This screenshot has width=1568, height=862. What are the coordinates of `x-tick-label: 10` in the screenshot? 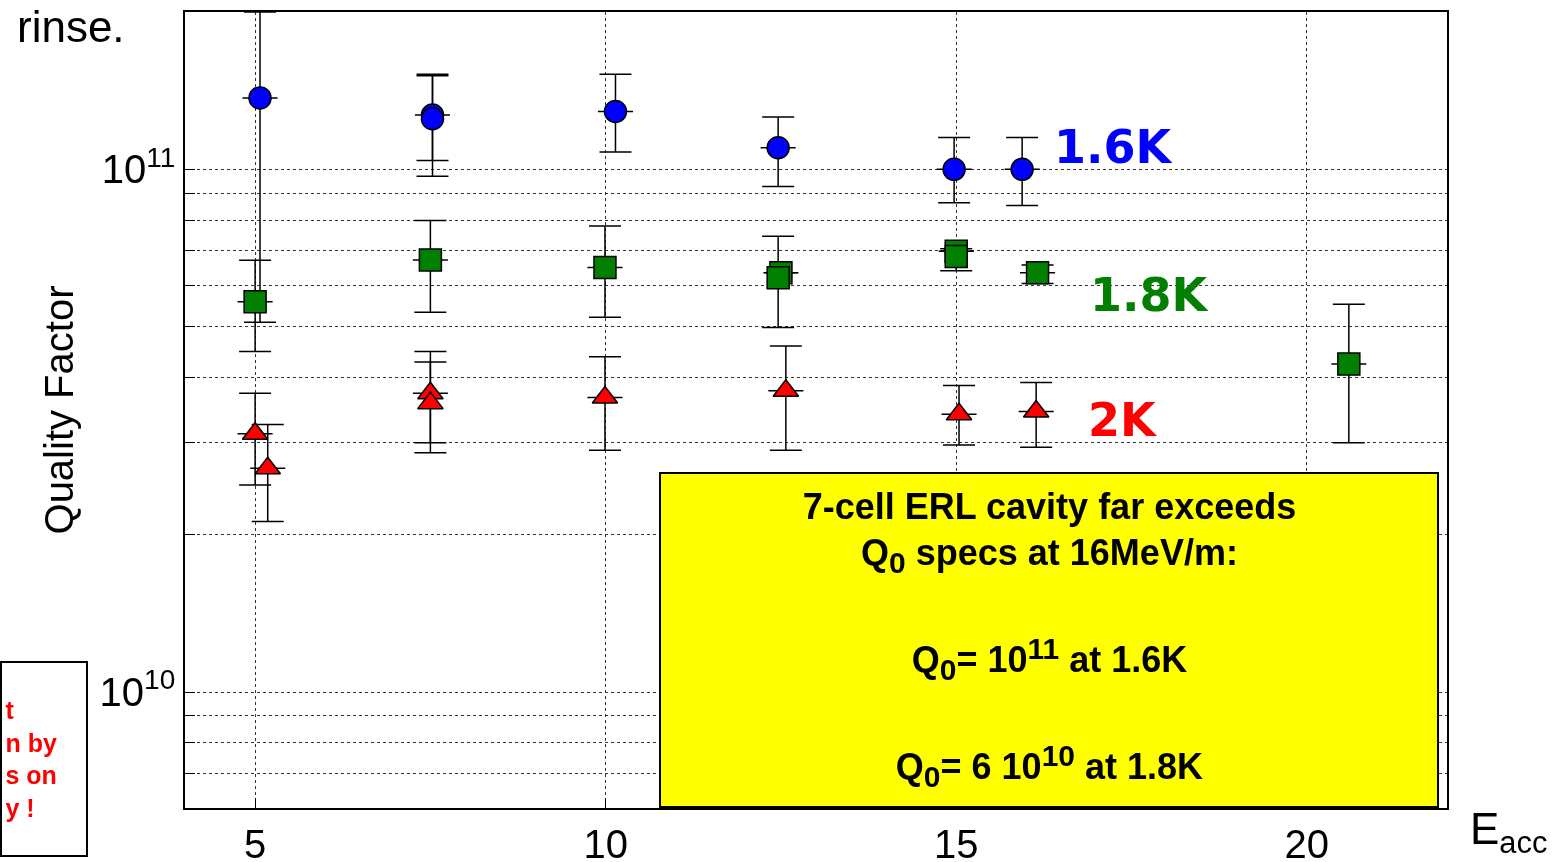 It's located at (605, 841).